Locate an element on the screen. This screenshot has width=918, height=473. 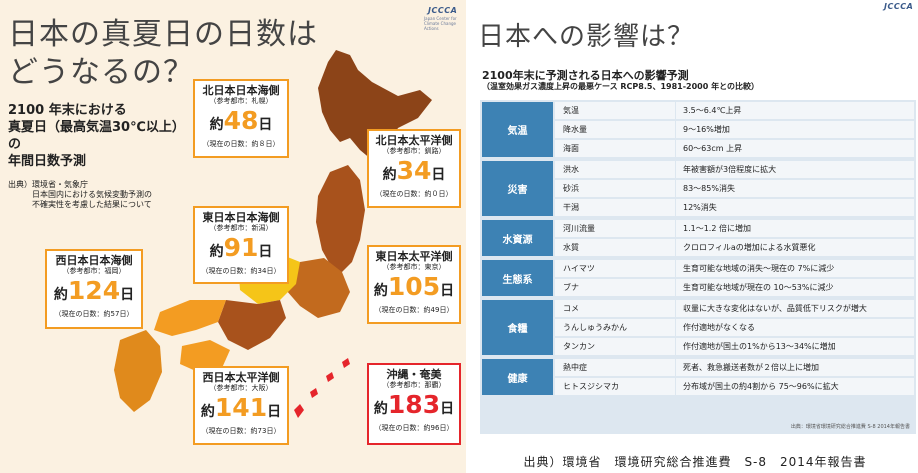
table-row: タンカン 作付適地が国土の1%から13〜34%に増加 is located at coordinates (734, 346).